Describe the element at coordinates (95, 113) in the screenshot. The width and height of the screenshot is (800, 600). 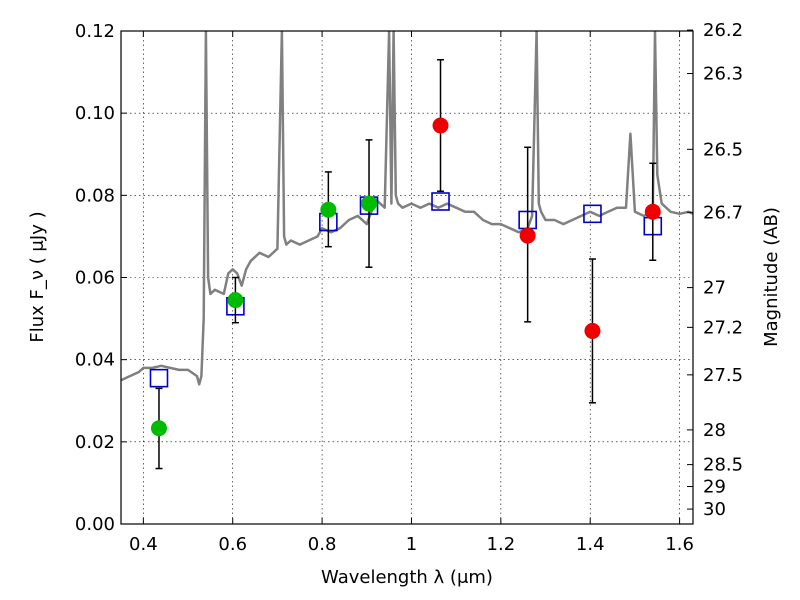
I see `y-tick-label: 0.10` at that location.